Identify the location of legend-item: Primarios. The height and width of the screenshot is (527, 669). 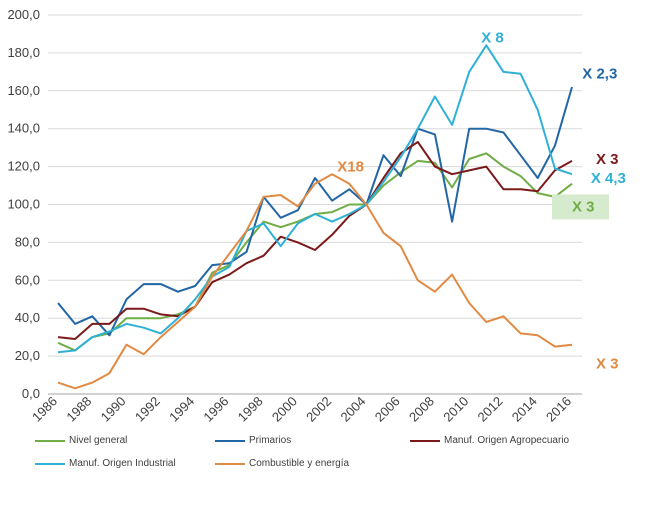
(253, 440).